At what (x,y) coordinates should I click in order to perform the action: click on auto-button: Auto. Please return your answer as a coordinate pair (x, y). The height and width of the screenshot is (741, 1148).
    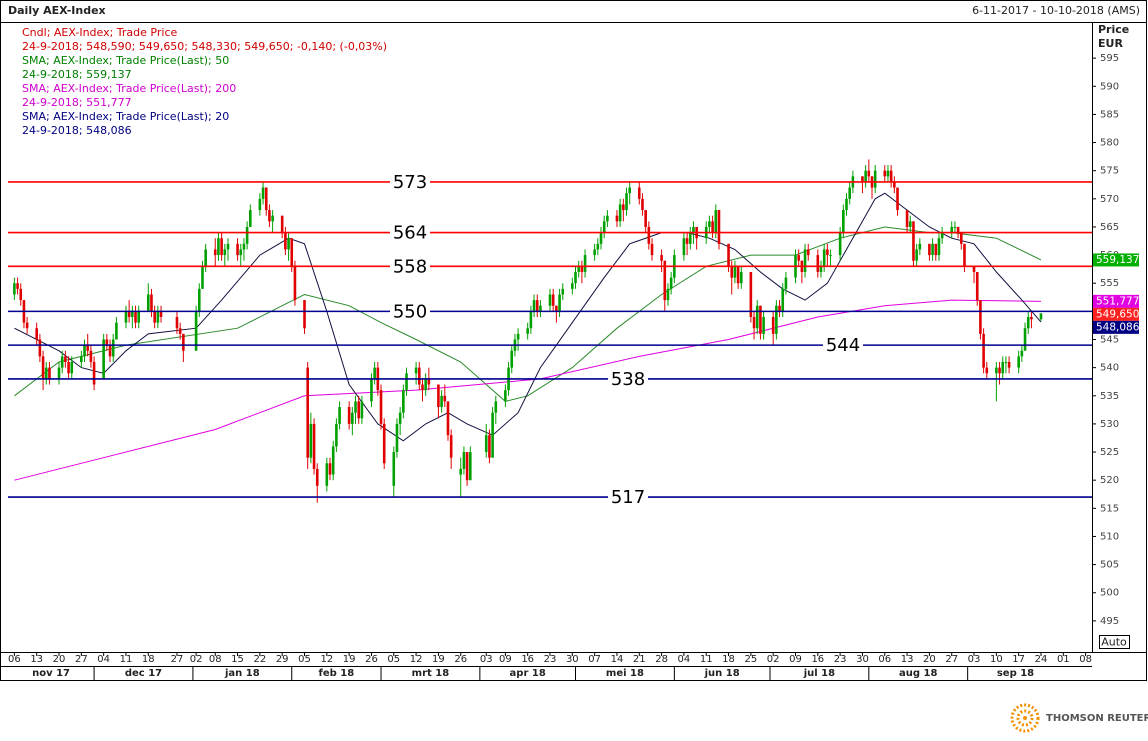
    Looking at the image, I should click on (1114, 642).